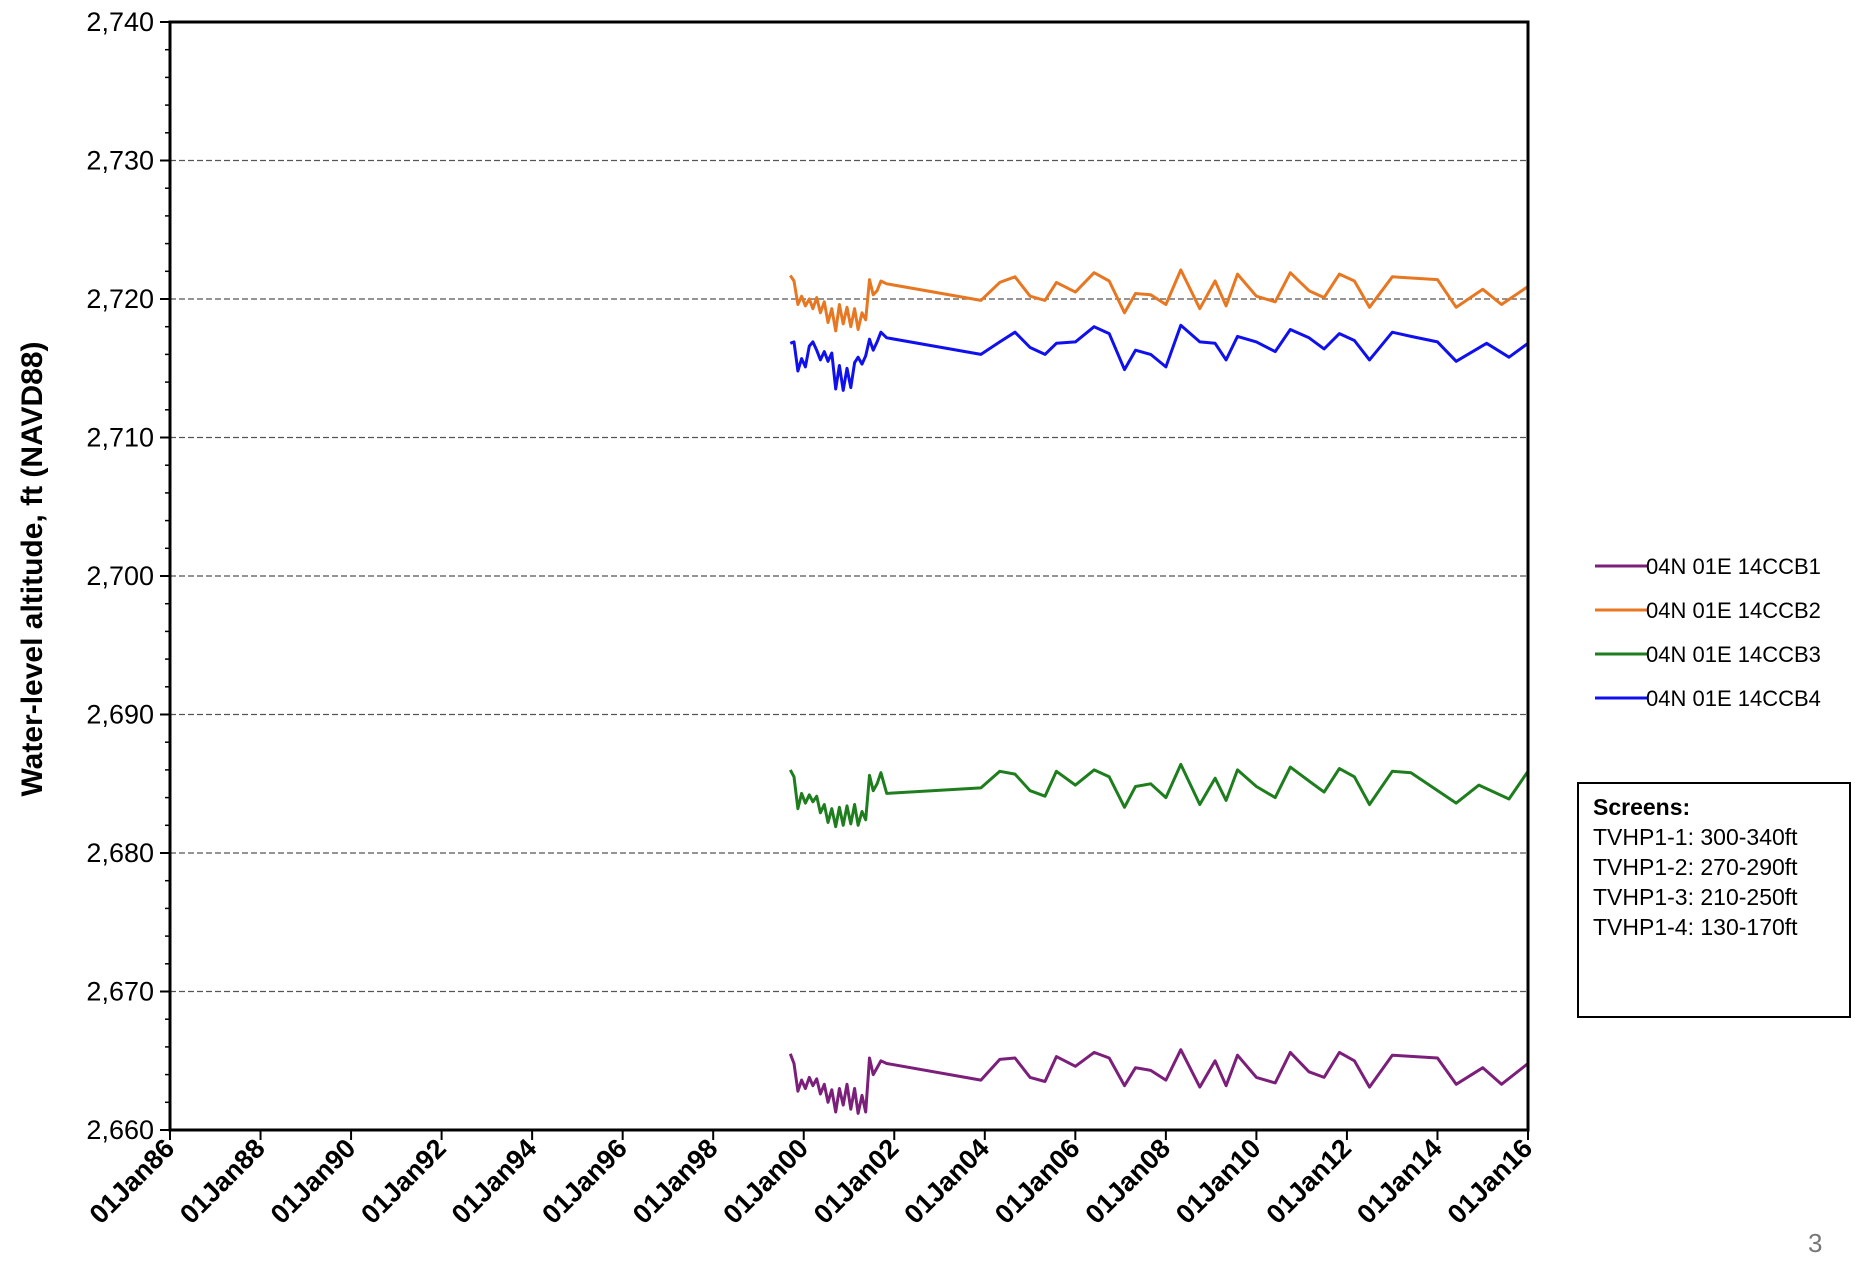  What do you see at coordinates (1695, 897) in the screenshot?
I see `screen-line-3: TVHP1-3: 210-250ft` at bounding box center [1695, 897].